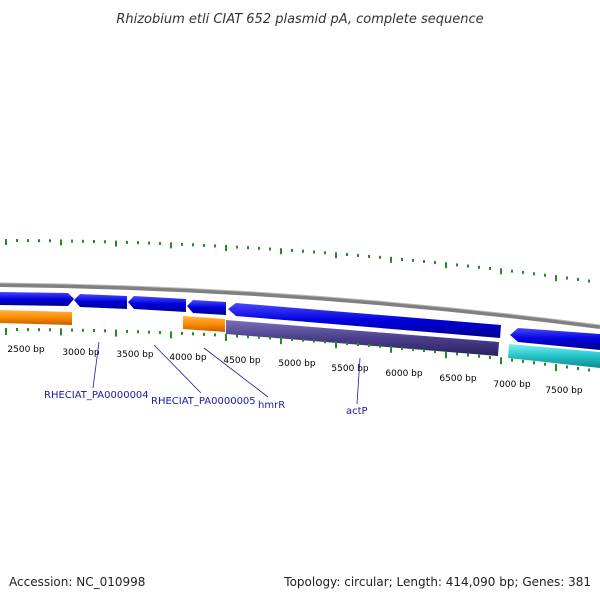 This screenshot has height=600, width=600. I want to click on scale-label: 5000 bp, so click(296, 364).